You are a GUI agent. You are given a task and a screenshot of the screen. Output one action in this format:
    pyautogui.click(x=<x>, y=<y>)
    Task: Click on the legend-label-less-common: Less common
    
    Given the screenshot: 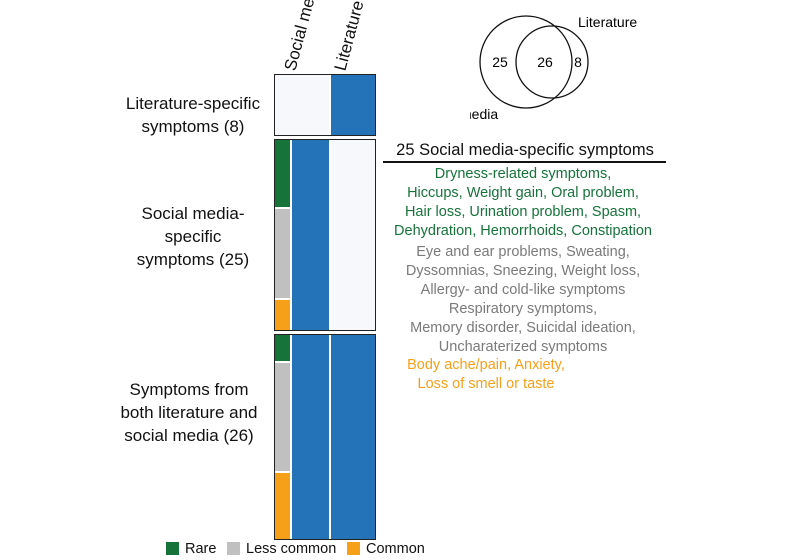 What is the action you would take?
    pyautogui.click(x=291, y=549)
    